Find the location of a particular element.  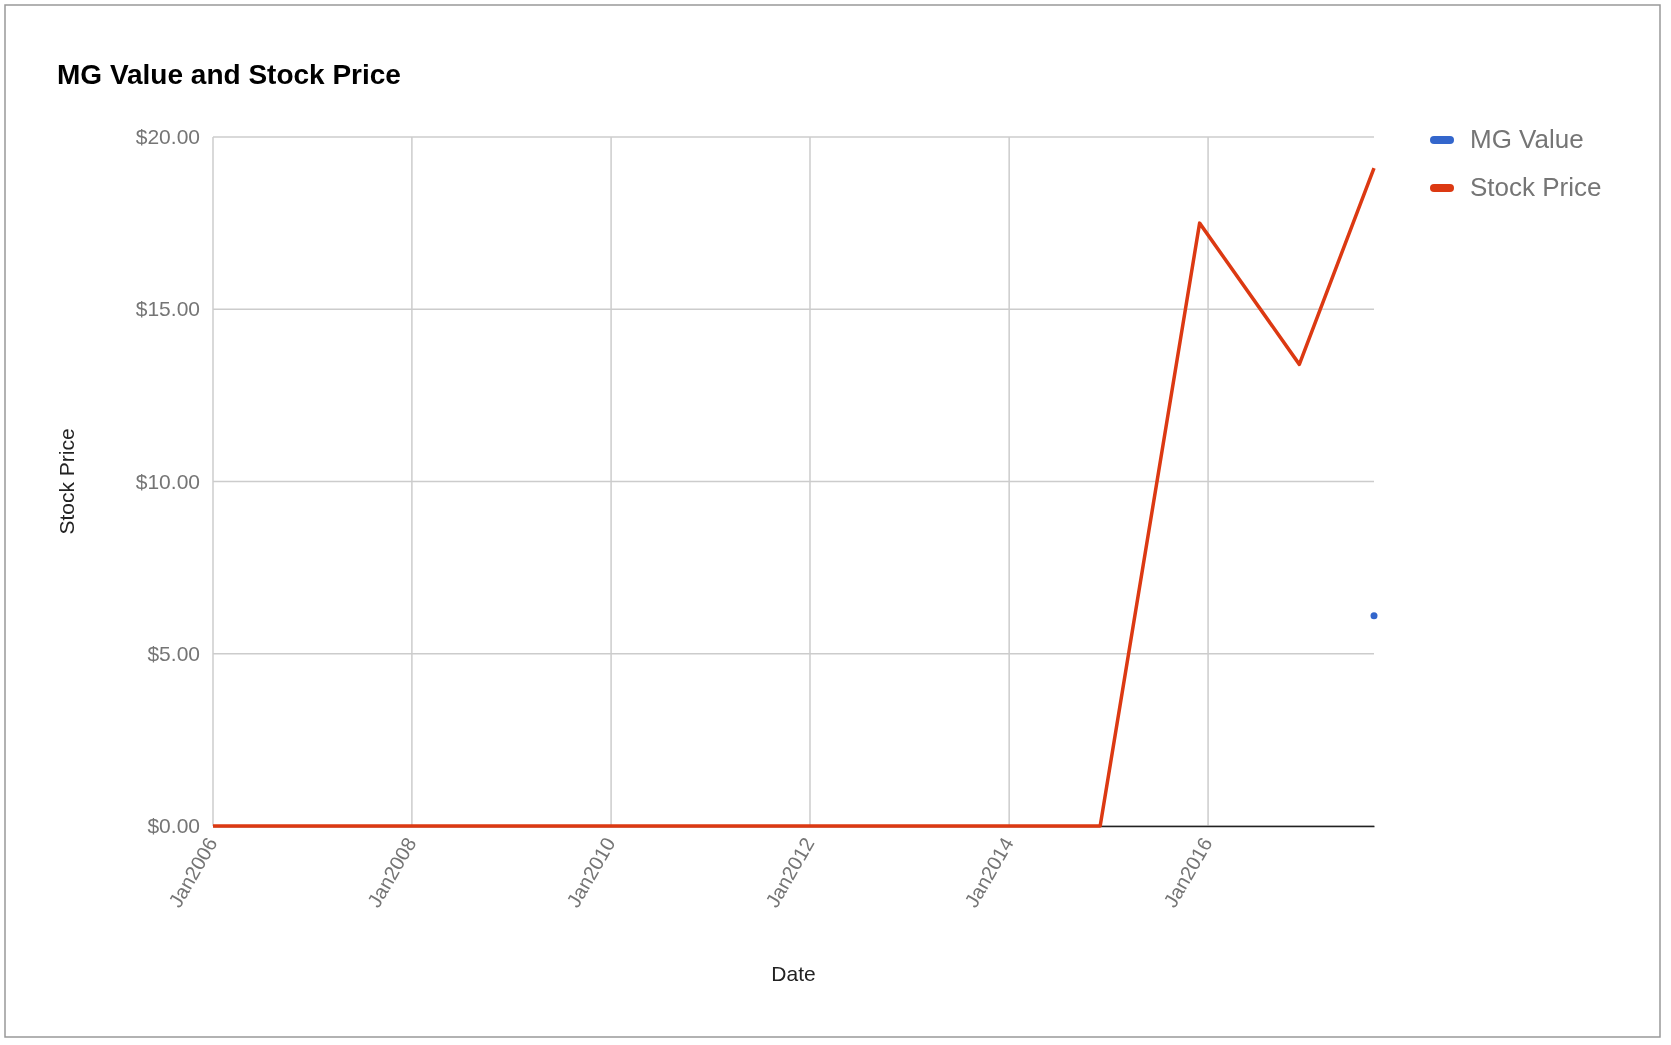

legend-label: Stock Price is located at coordinates (1536, 187).